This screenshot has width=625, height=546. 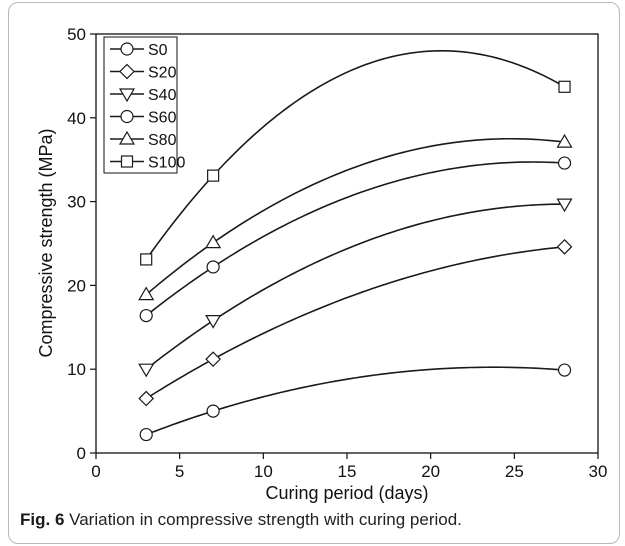 I want to click on caption-label: Fig. 6, so click(x=42, y=519).